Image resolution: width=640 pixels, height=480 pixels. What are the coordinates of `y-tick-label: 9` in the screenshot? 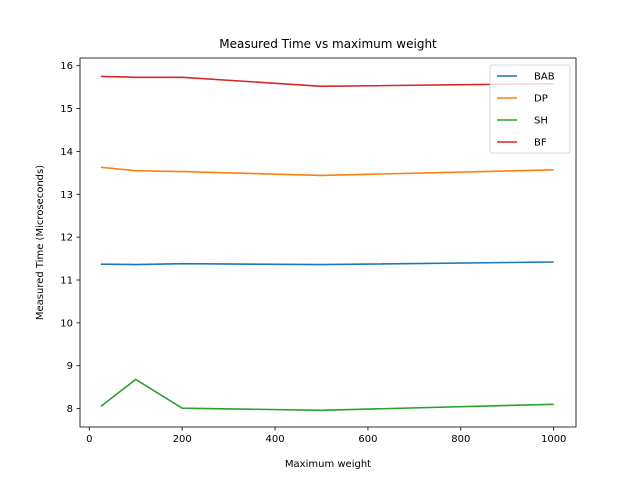 It's located at (70, 366).